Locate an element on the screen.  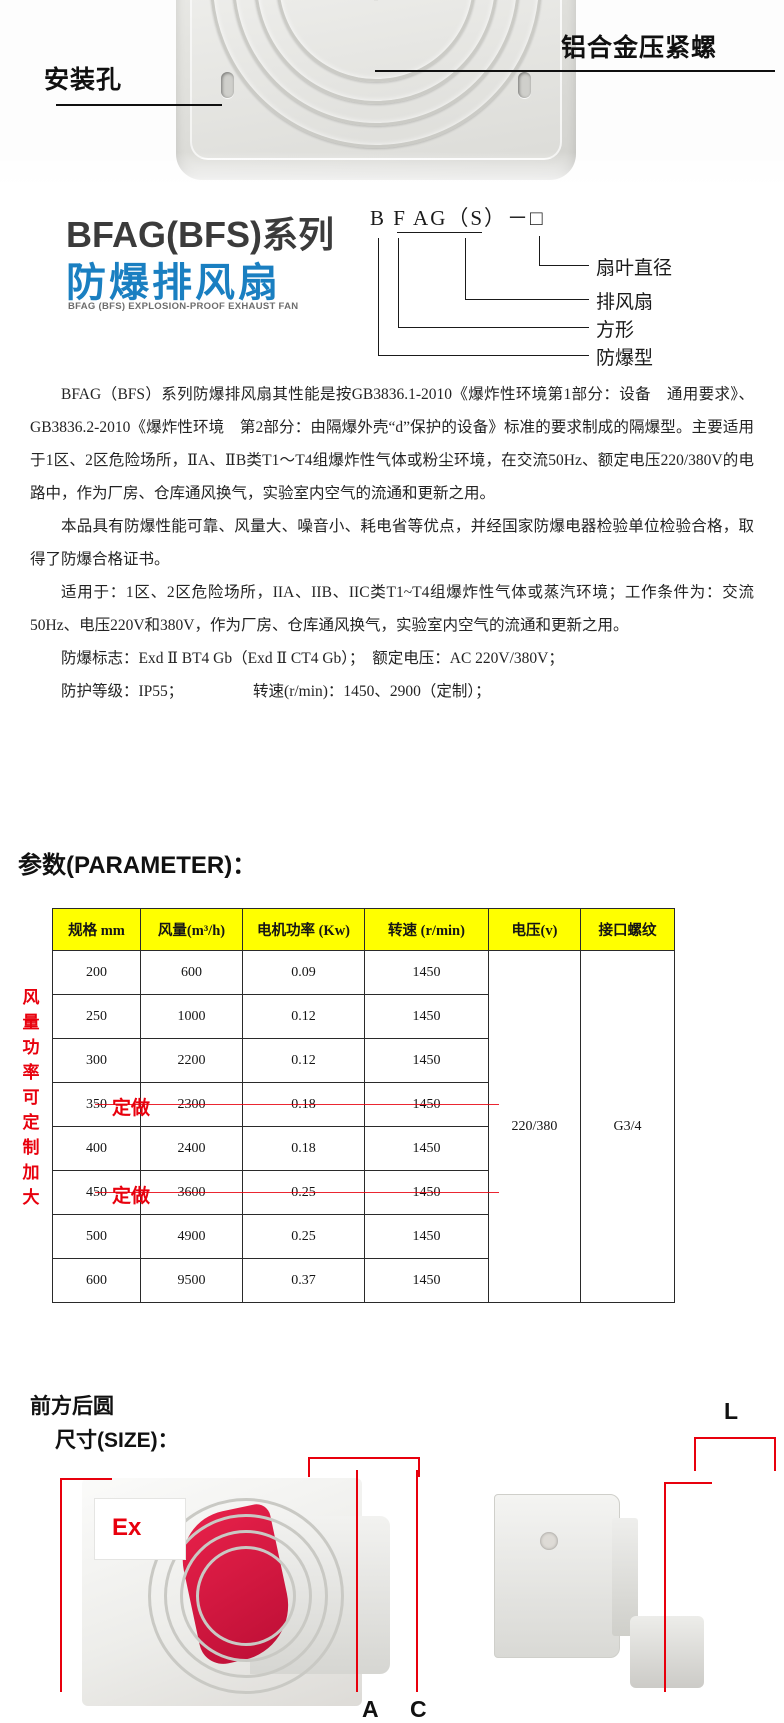
nomen-label-exhaust-fan: 排风扇 is located at coordinates (625, 302).